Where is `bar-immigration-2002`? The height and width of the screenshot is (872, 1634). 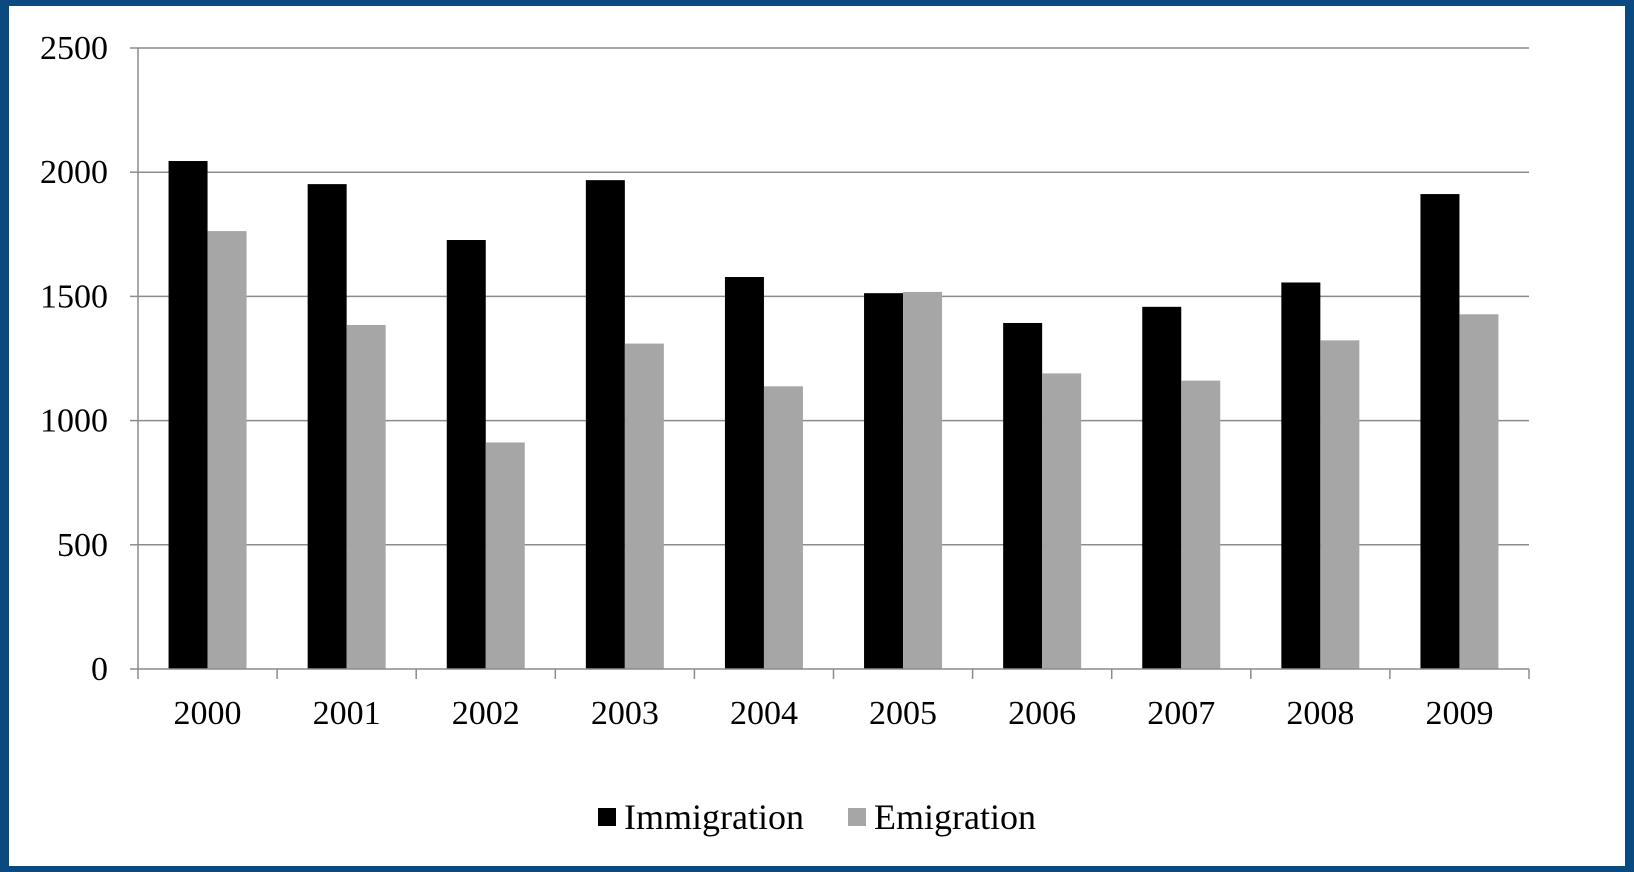 bar-immigration-2002 is located at coordinates (466, 455).